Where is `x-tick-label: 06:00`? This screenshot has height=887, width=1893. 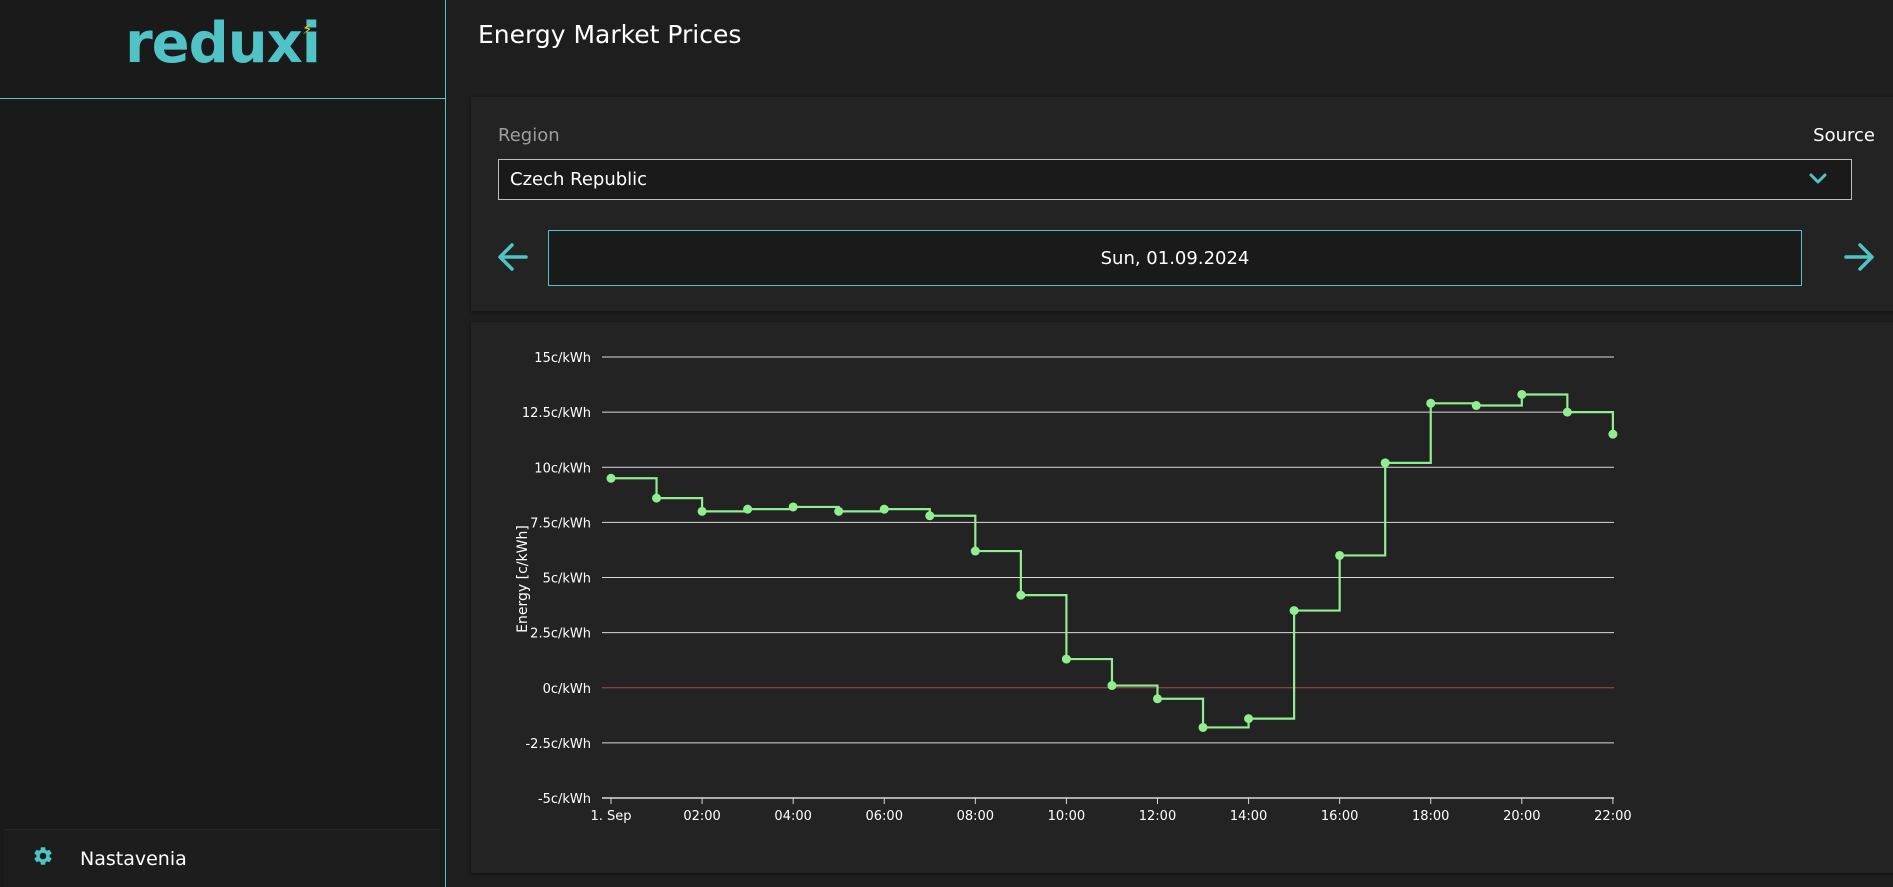 x-tick-label: 06:00 is located at coordinates (884, 816).